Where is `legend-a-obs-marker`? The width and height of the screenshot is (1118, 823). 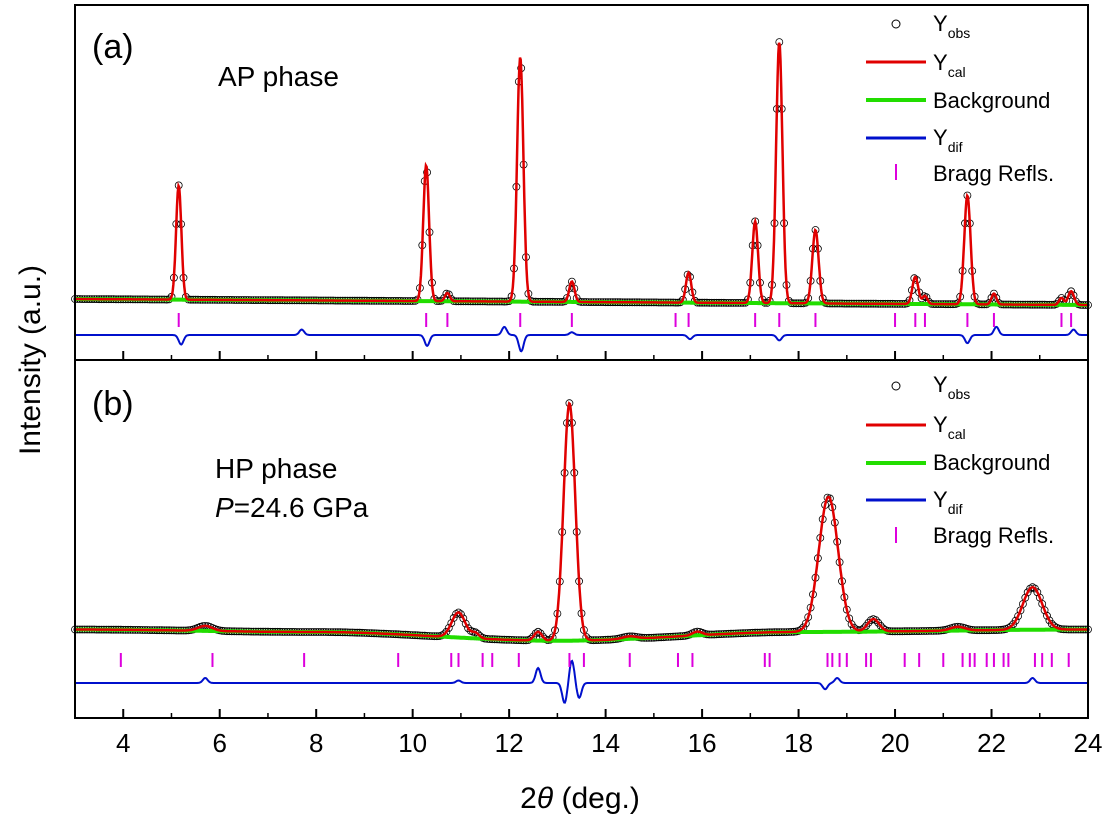 legend-a-obs-marker is located at coordinates (896, 24).